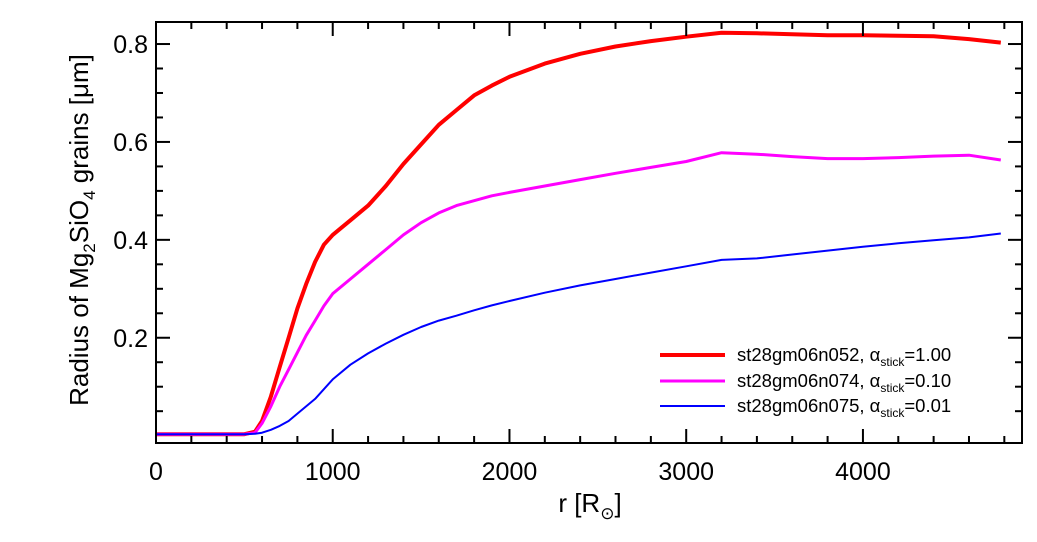 This screenshot has height=542, width=1037. I want to click on y-tick-label: 0.4, so click(130, 241).